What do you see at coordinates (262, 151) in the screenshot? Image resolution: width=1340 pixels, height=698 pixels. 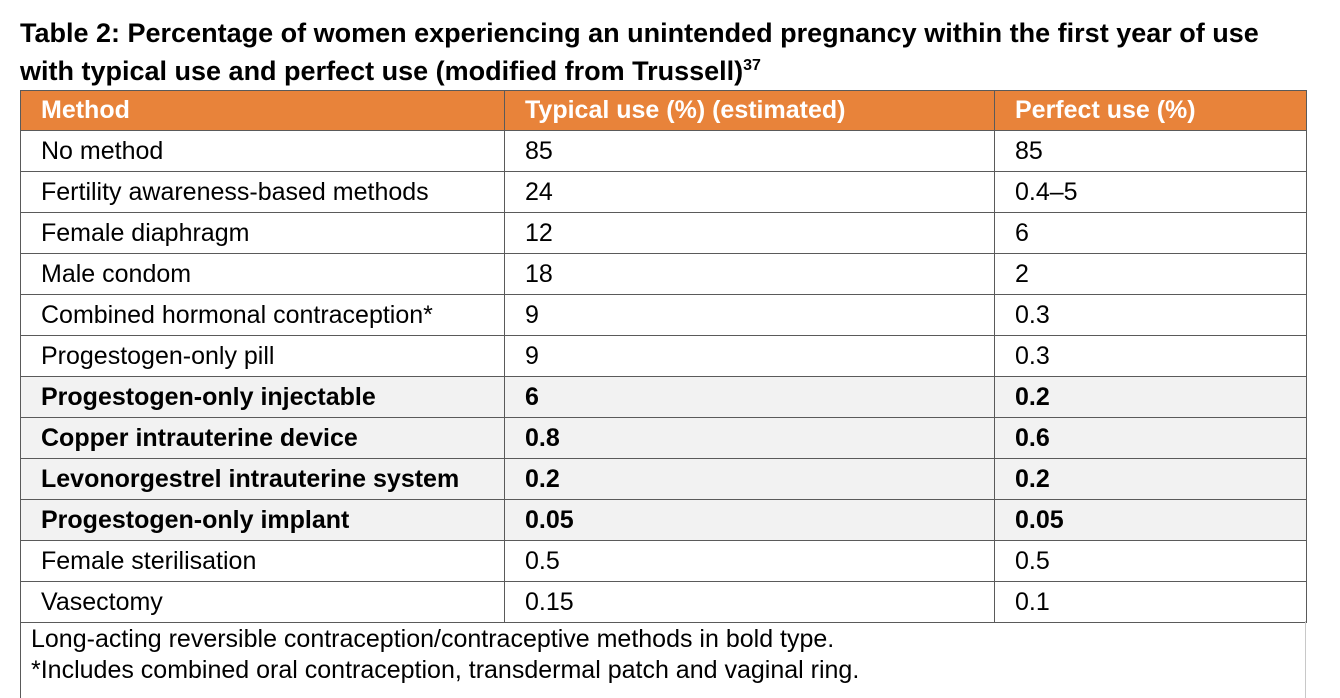 I see `cell-method: No method` at bounding box center [262, 151].